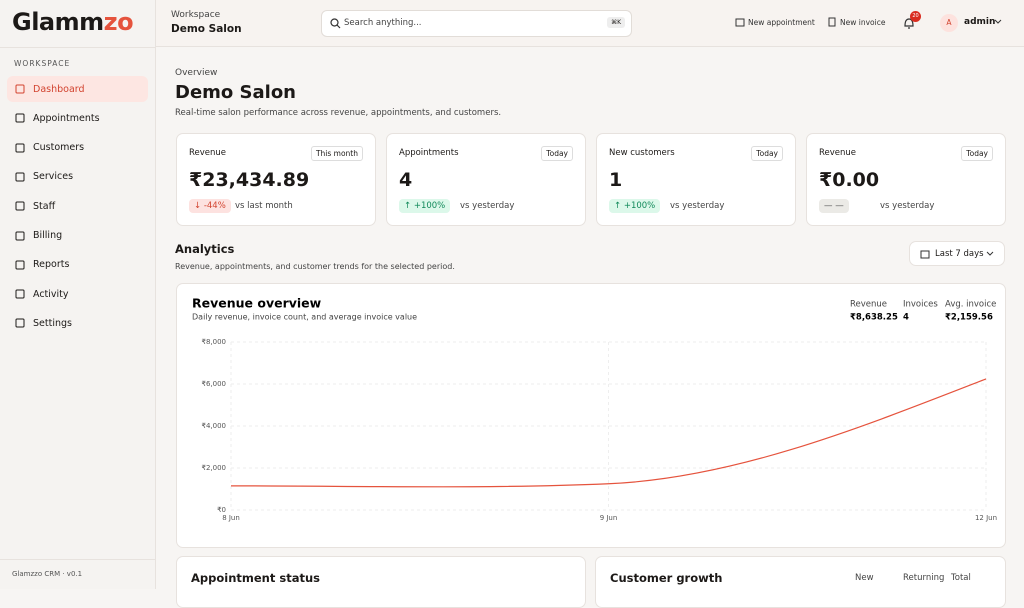 This screenshot has height=608, width=1024. What do you see at coordinates (48, 235) in the screenshot?
I see `nav-label: Billing` at bounding box center [48, 235].